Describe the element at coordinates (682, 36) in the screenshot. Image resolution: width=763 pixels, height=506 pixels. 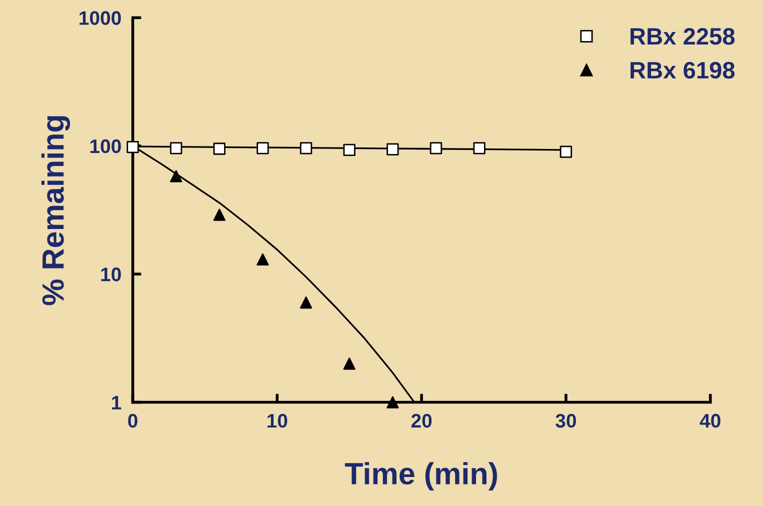
I see `legend-label: RBx 2258` at that location.